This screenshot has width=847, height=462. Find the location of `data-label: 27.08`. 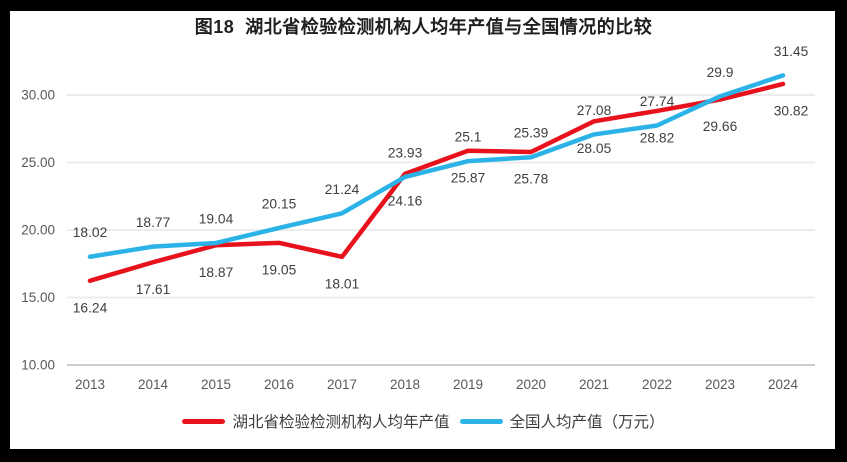

data-label: 27.08 is located at coordinates (594, 110).